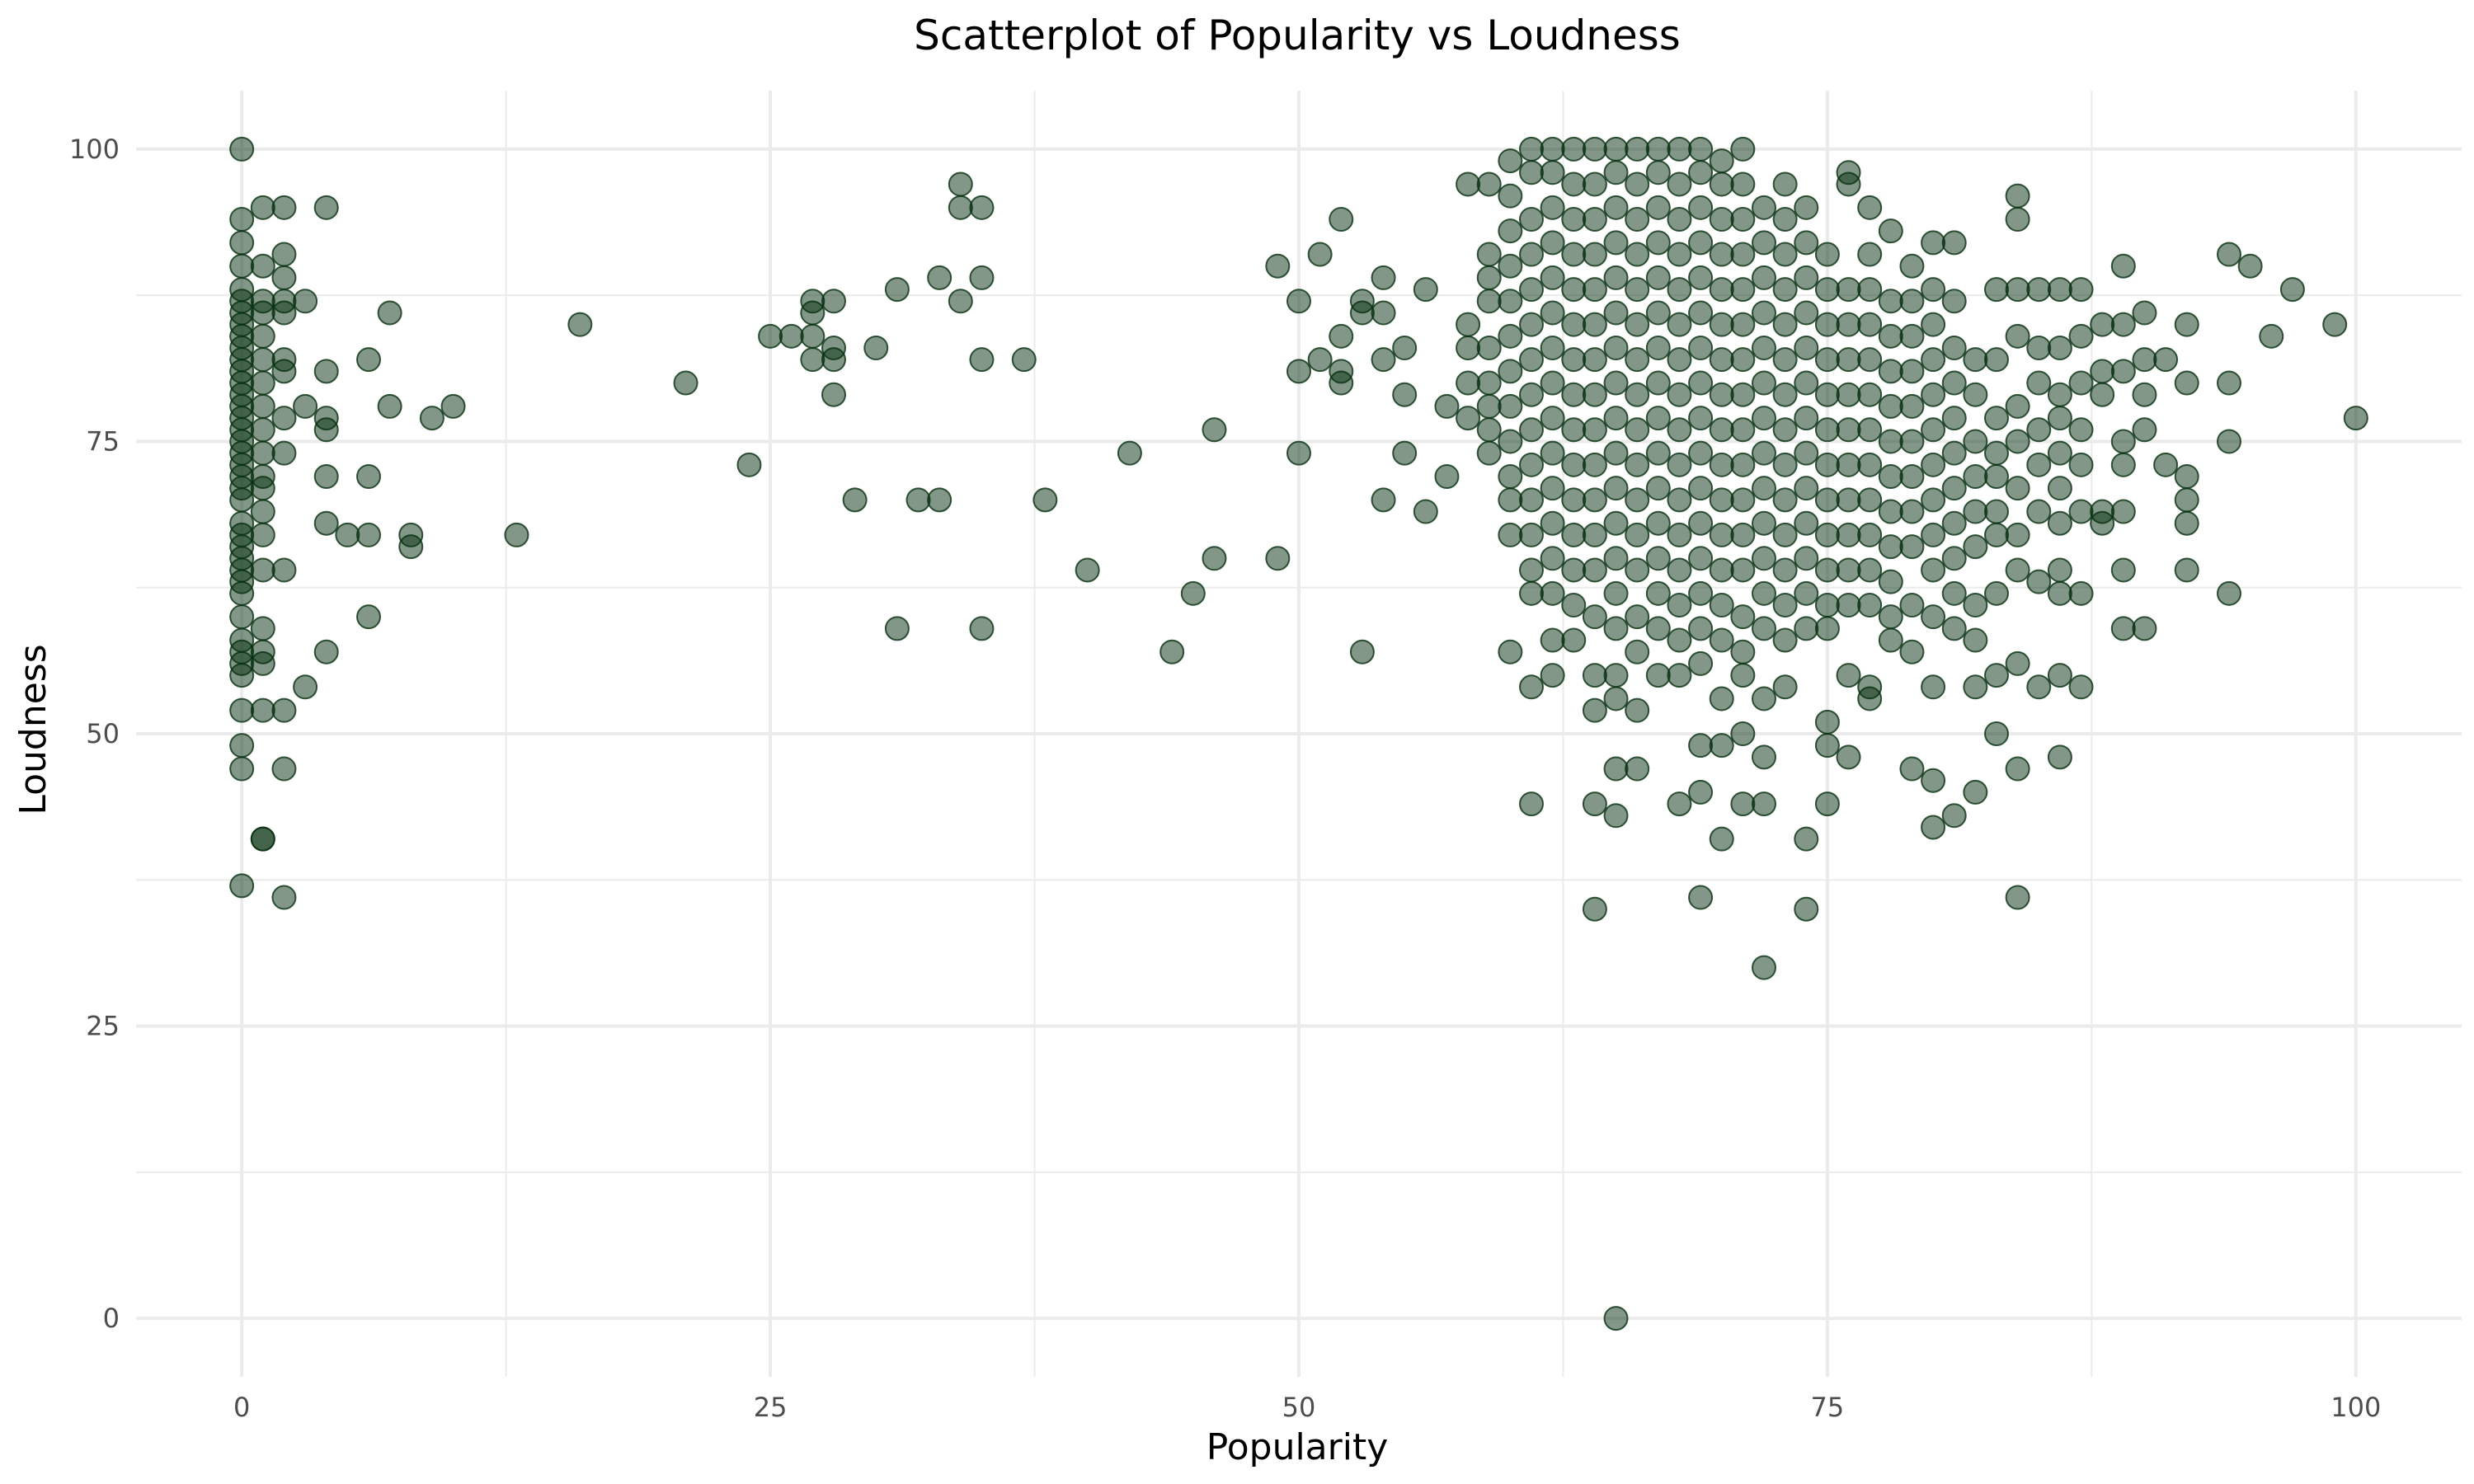 This screenshot has width=2474, height=1484. Describe the element at coordinates (2356, 1407) in the screenshot. I see `x-tick-label: 100` at that location.